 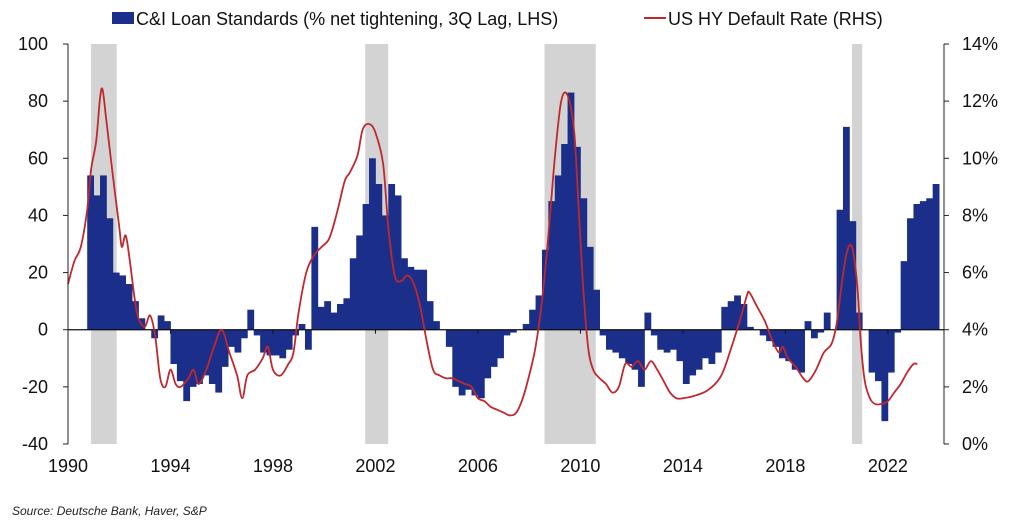 What do you see at coordinates (478, 466) in the screenshot?
I see `x-tick-label: 2006` at bounding box center [478, 466].